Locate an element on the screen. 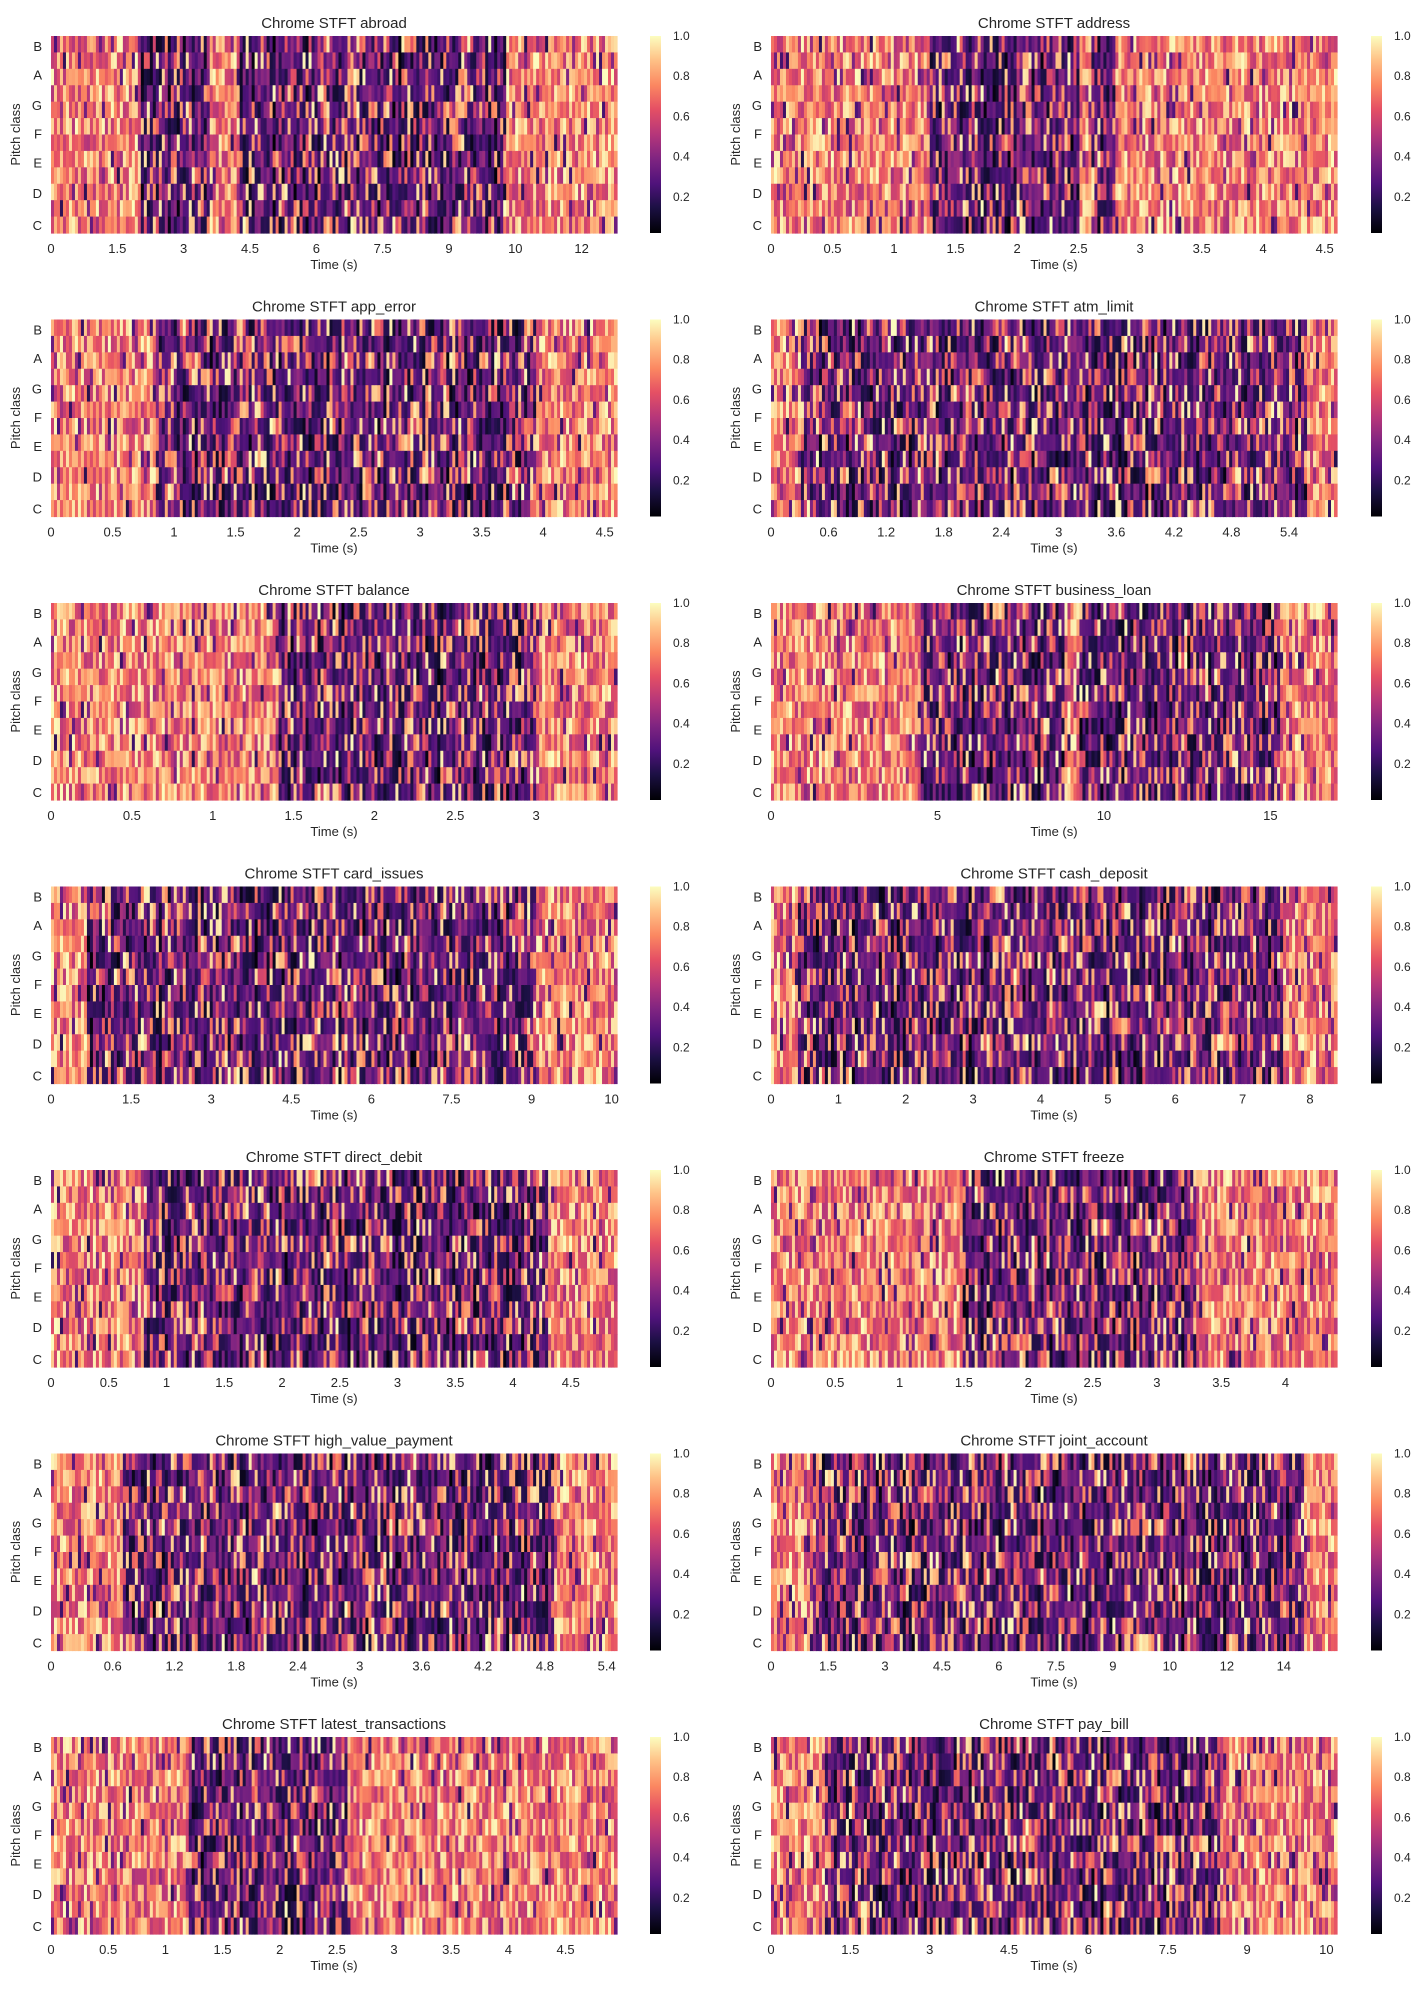 The image size is (1423, 1989). x-tick-label: 10 is located at coordinates (515, 248).